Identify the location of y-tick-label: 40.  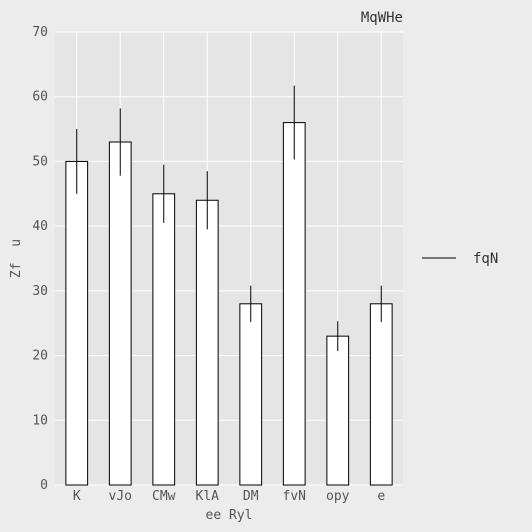
(40, 226).